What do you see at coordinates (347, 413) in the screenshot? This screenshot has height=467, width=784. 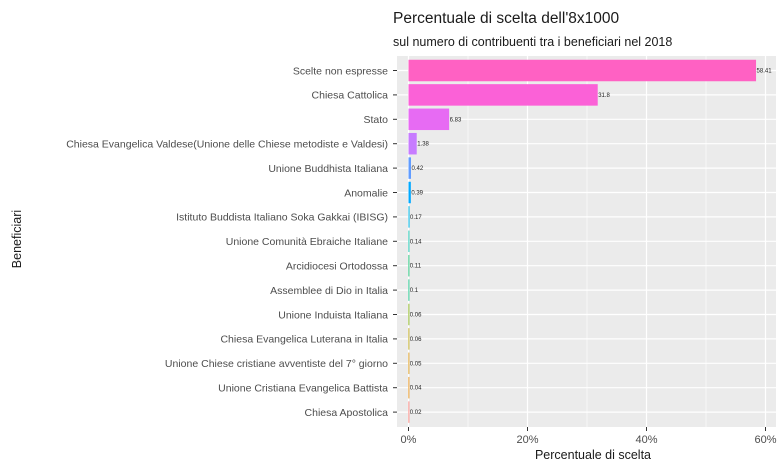 I see `category-label: Chiesa Apostolica` at bounding box center [347, 413].